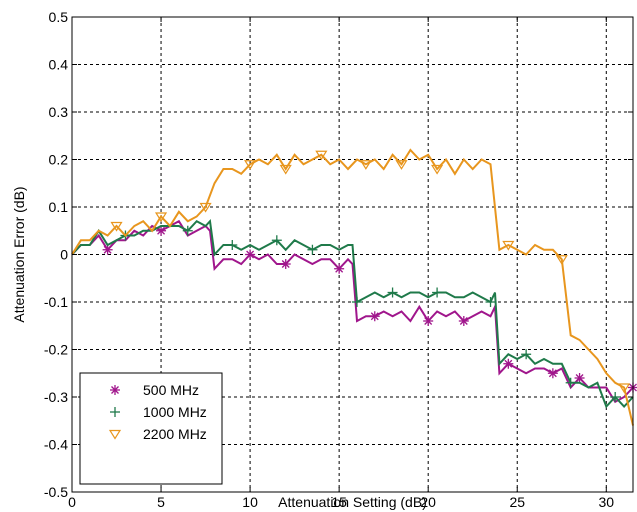  I want to click on x-tick-label: 5, so click(161, 502).